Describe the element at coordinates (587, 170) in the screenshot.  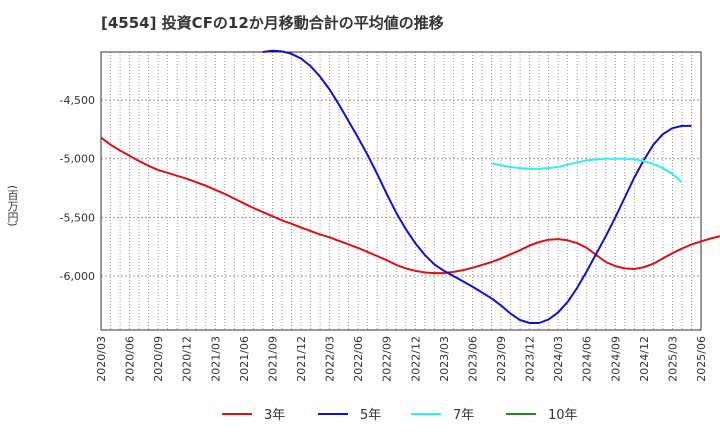
I see `series-line-7年` at that location.